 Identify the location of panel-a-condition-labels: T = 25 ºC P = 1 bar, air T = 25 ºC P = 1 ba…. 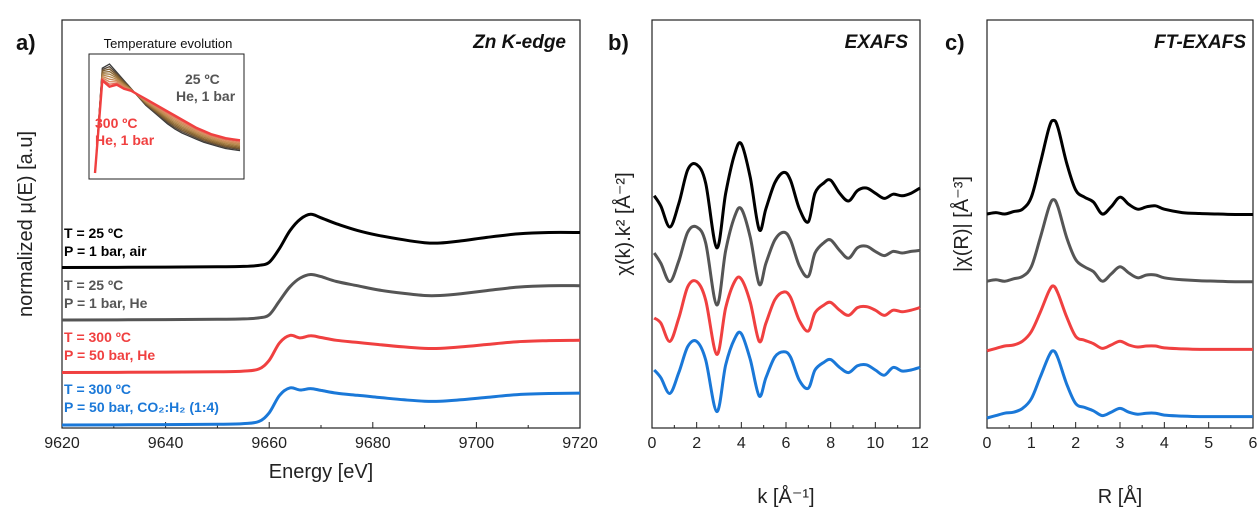
(141, 320).